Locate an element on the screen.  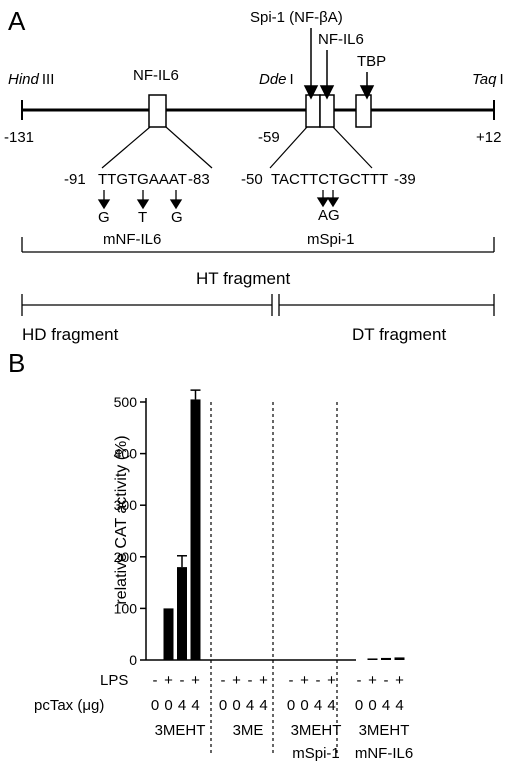
group-label: 3ME is located at coordinates (248, 730).